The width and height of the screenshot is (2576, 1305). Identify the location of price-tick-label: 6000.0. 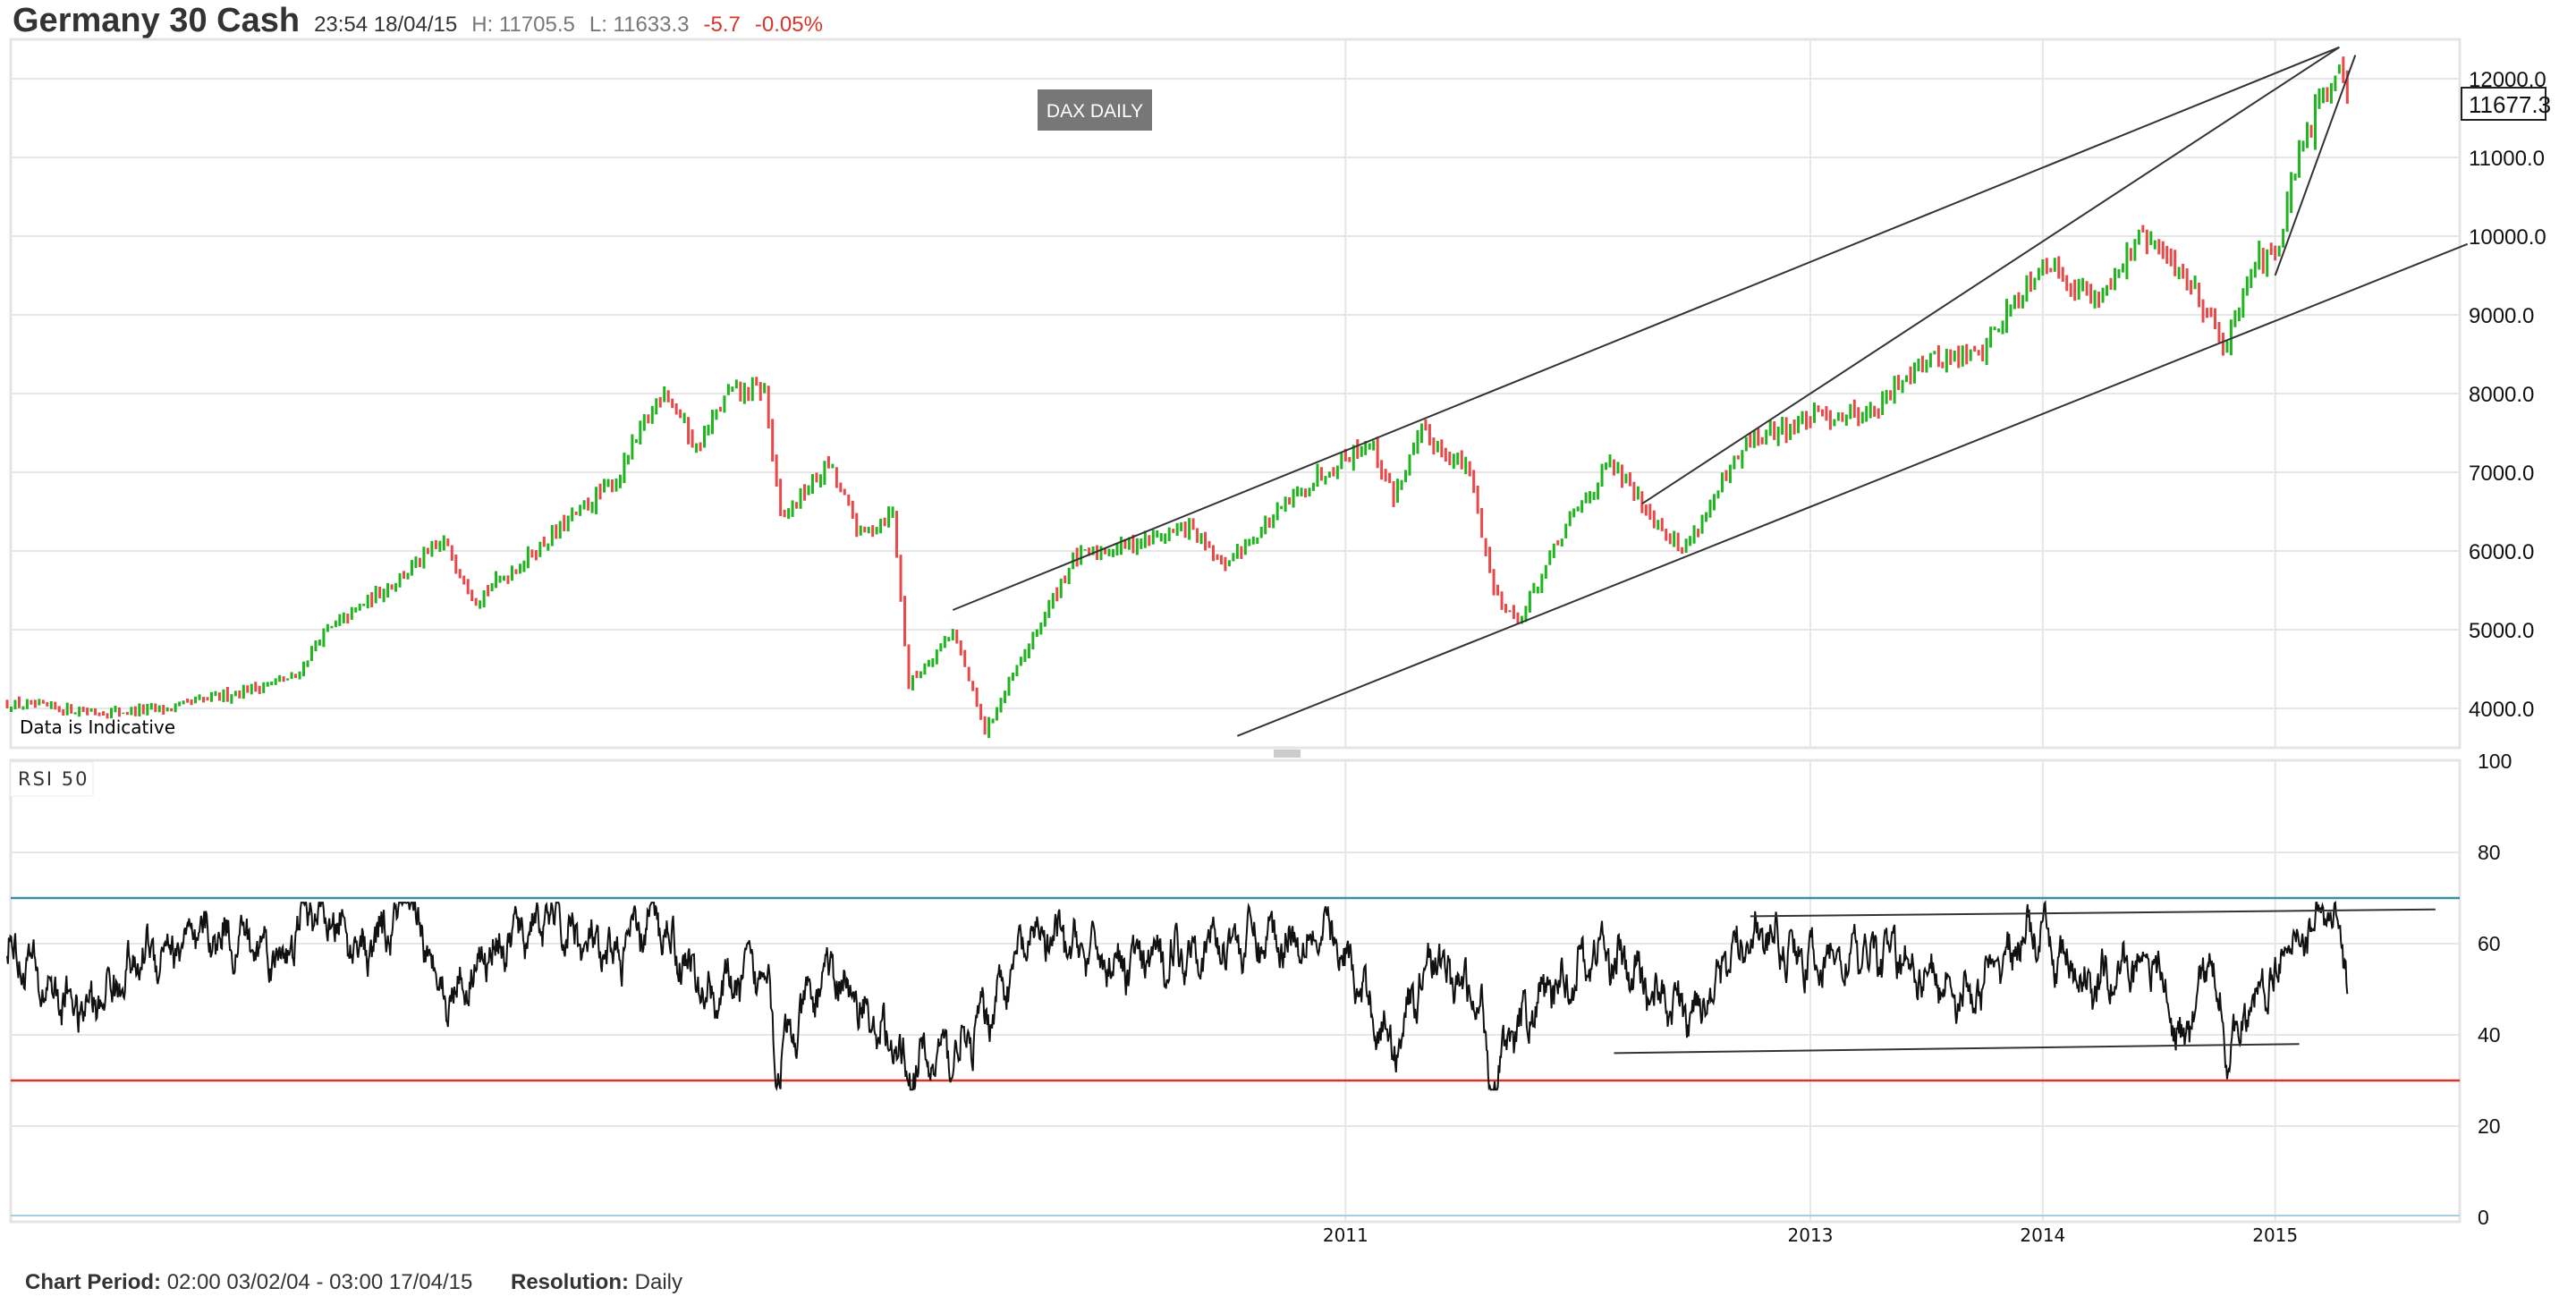
(2501, 552).